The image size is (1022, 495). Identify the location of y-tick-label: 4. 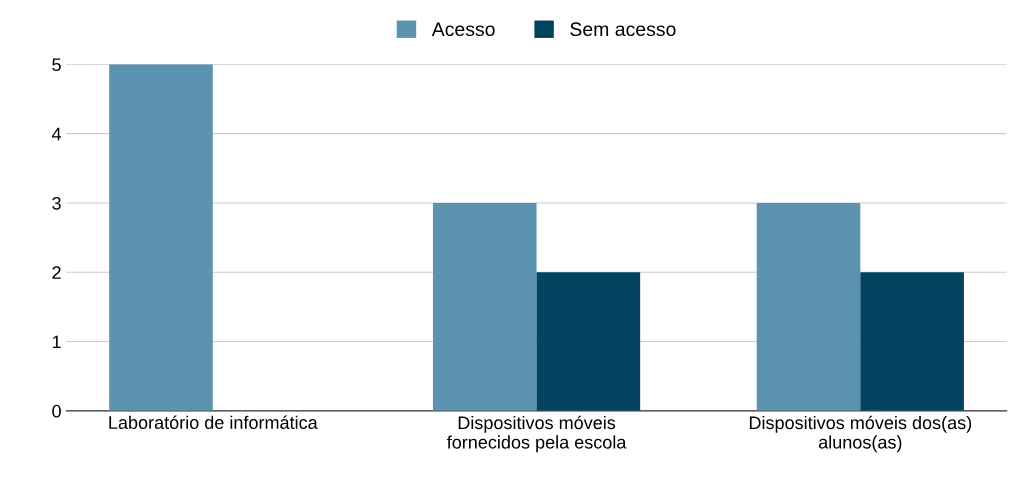
(56, 134).